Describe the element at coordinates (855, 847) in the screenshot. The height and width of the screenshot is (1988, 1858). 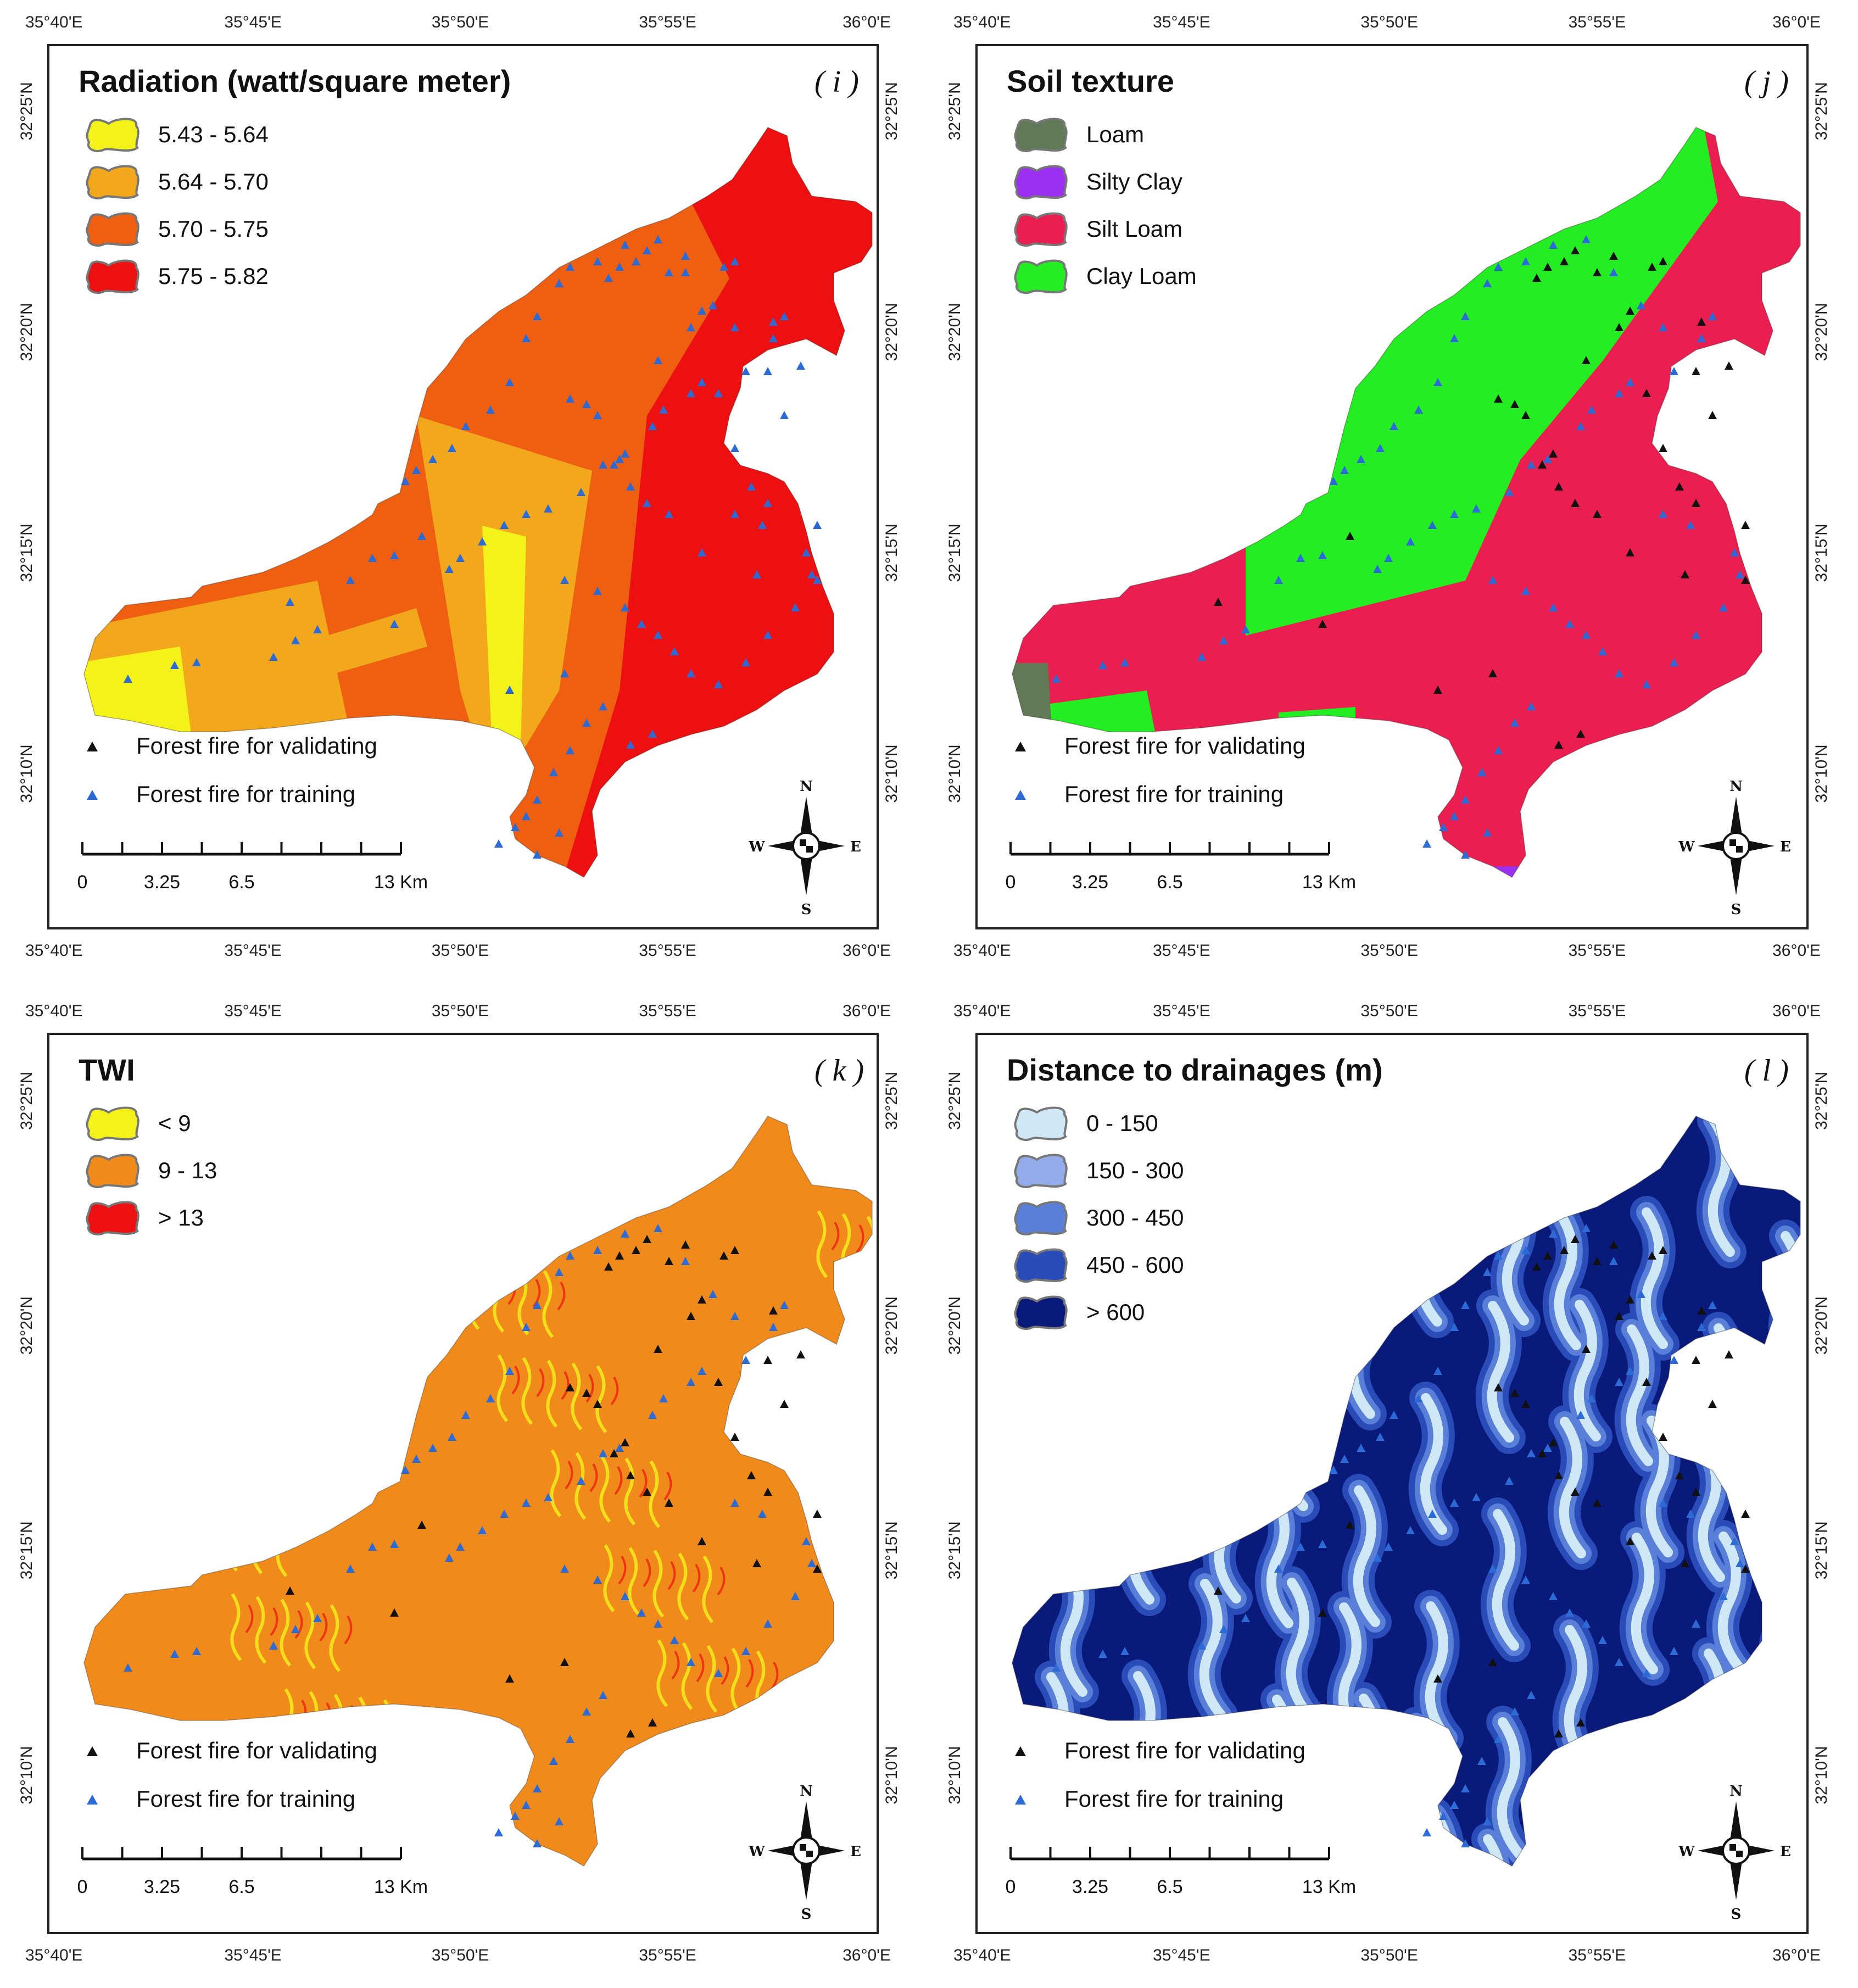
I see `compass-e: E` at that location.